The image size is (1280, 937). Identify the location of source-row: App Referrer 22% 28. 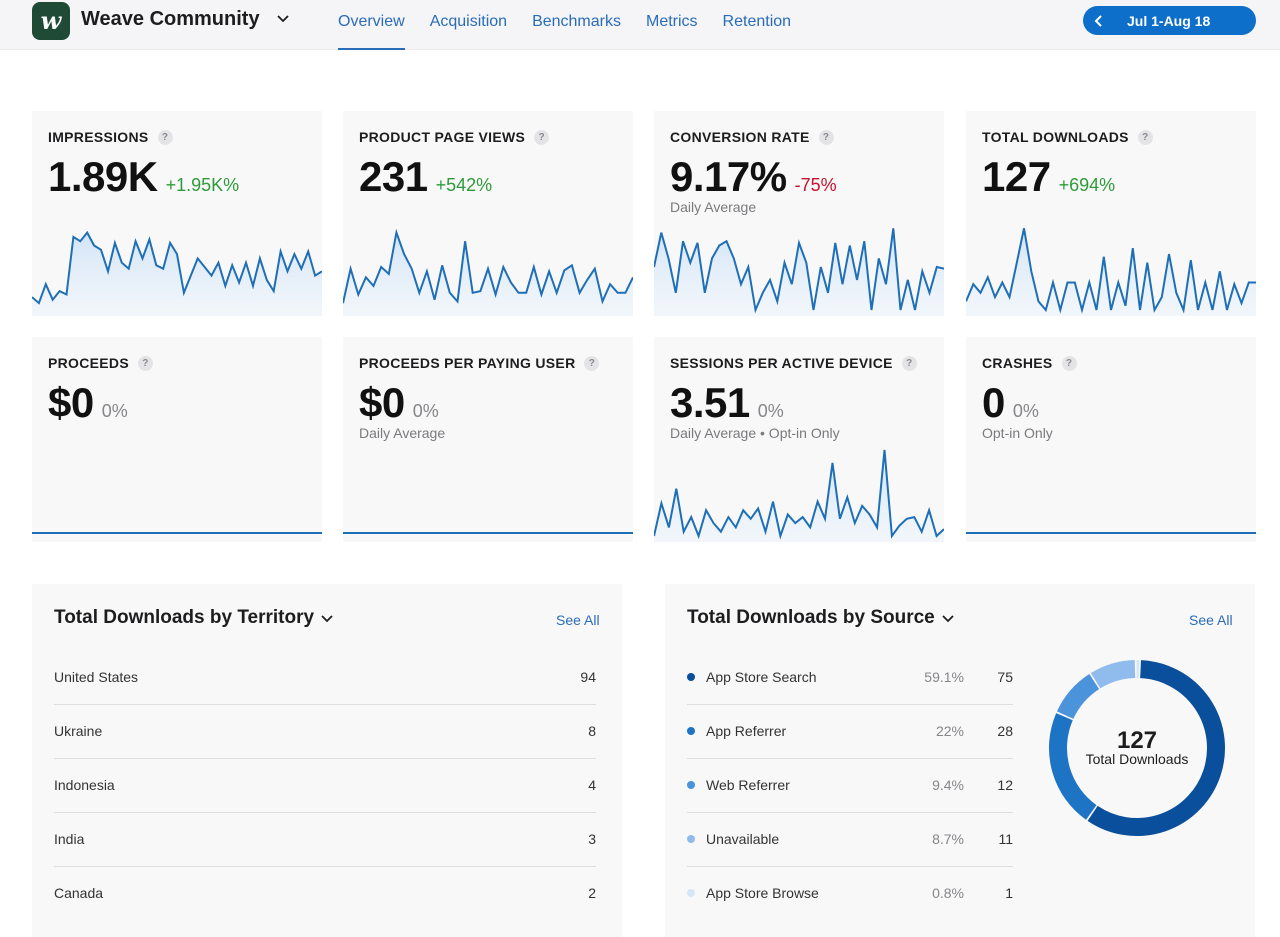
(850, 732).